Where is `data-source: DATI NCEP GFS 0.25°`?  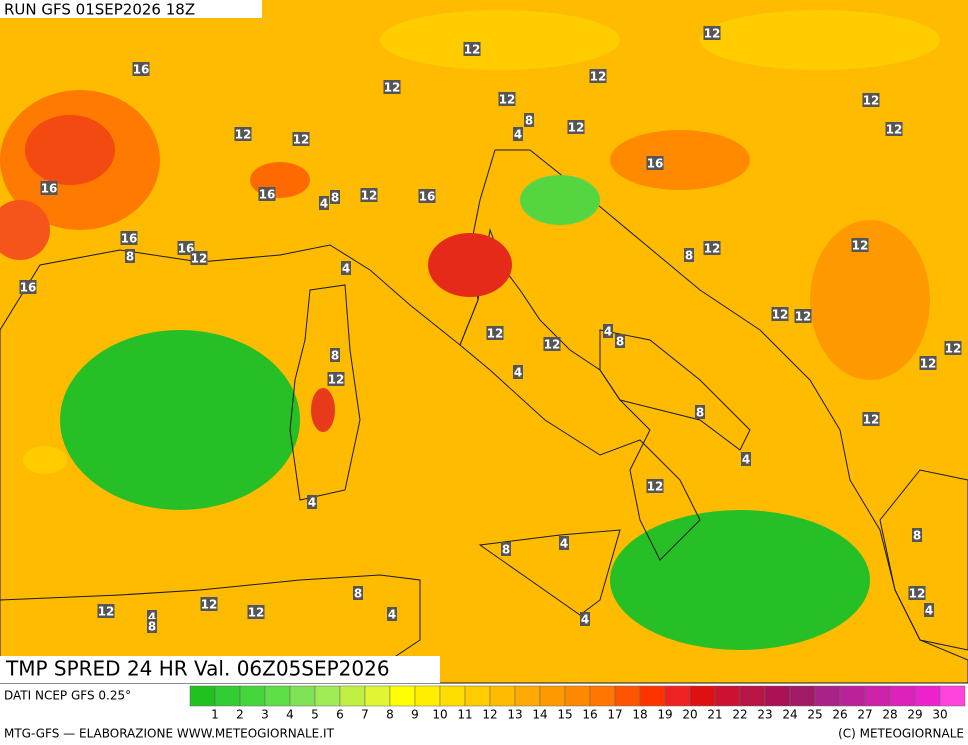 data-source: DATI NCEP GFS 0.25° is located at coordinates (67, 696).